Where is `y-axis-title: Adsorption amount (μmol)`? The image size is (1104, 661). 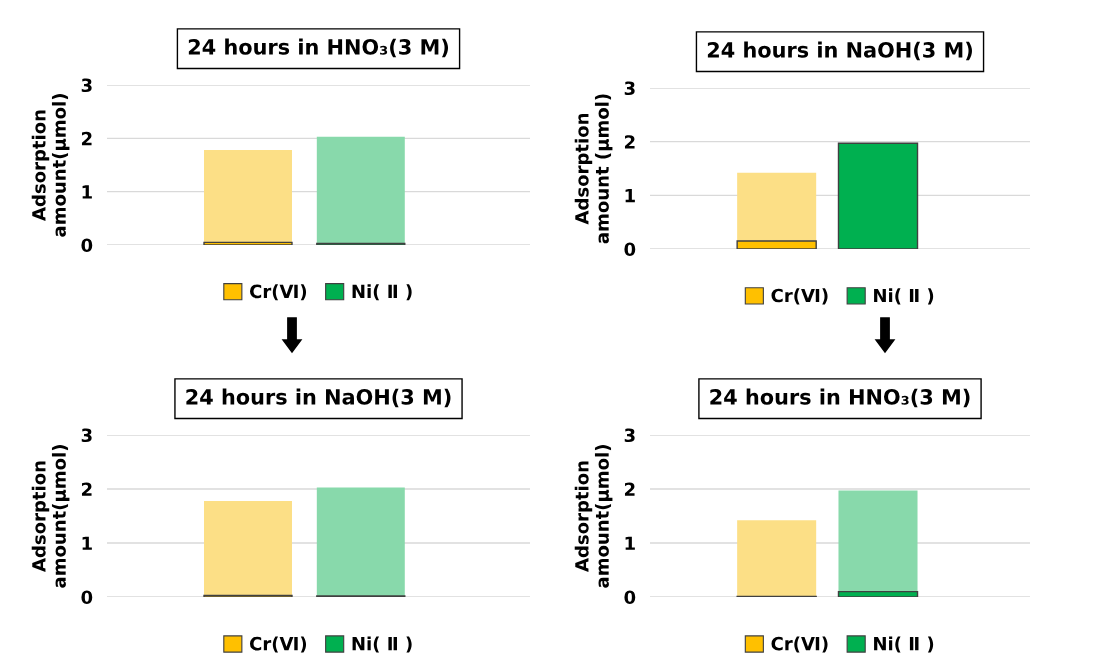 y-axis-title: Adsorption amount (μmol) is located at coordinates (593, 169).